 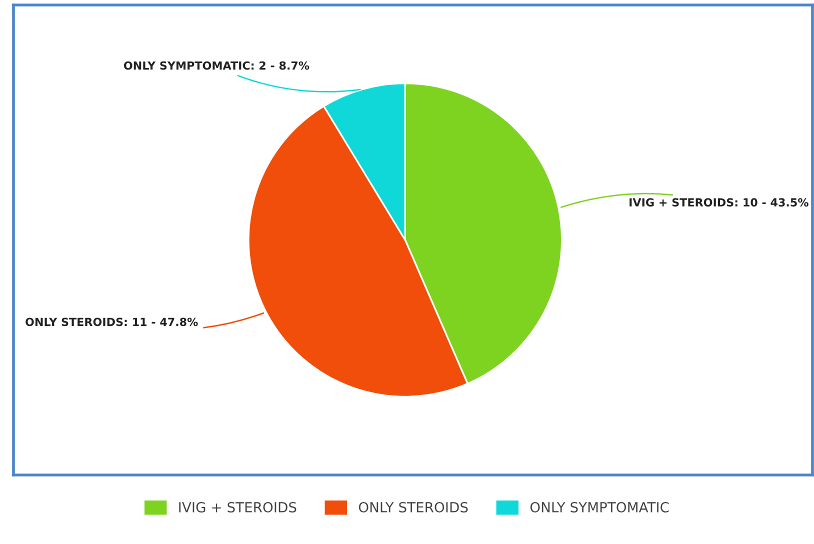 What do you see at coordinates (112, 322) in the screenshot?
I see `data-label: ONLY STEROIDS: 11 - 47.8%` at bounding box center [112, 322].